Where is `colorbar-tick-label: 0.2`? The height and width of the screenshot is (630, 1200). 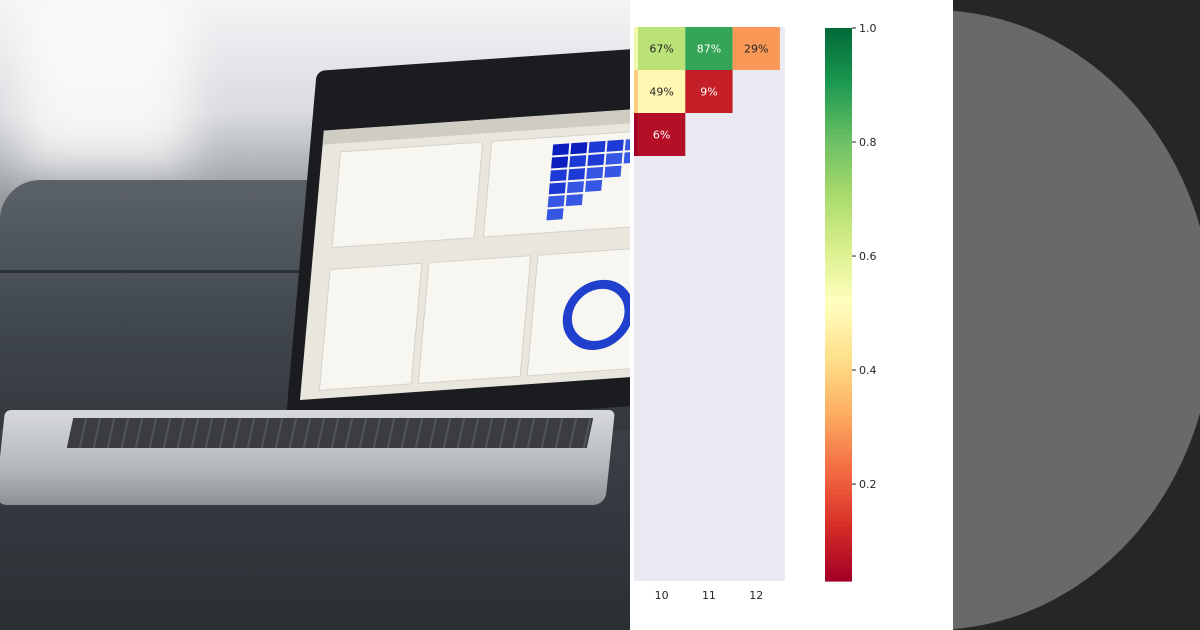
colorbar-tick-label: 0.2 is located at coordinates (868, 484).